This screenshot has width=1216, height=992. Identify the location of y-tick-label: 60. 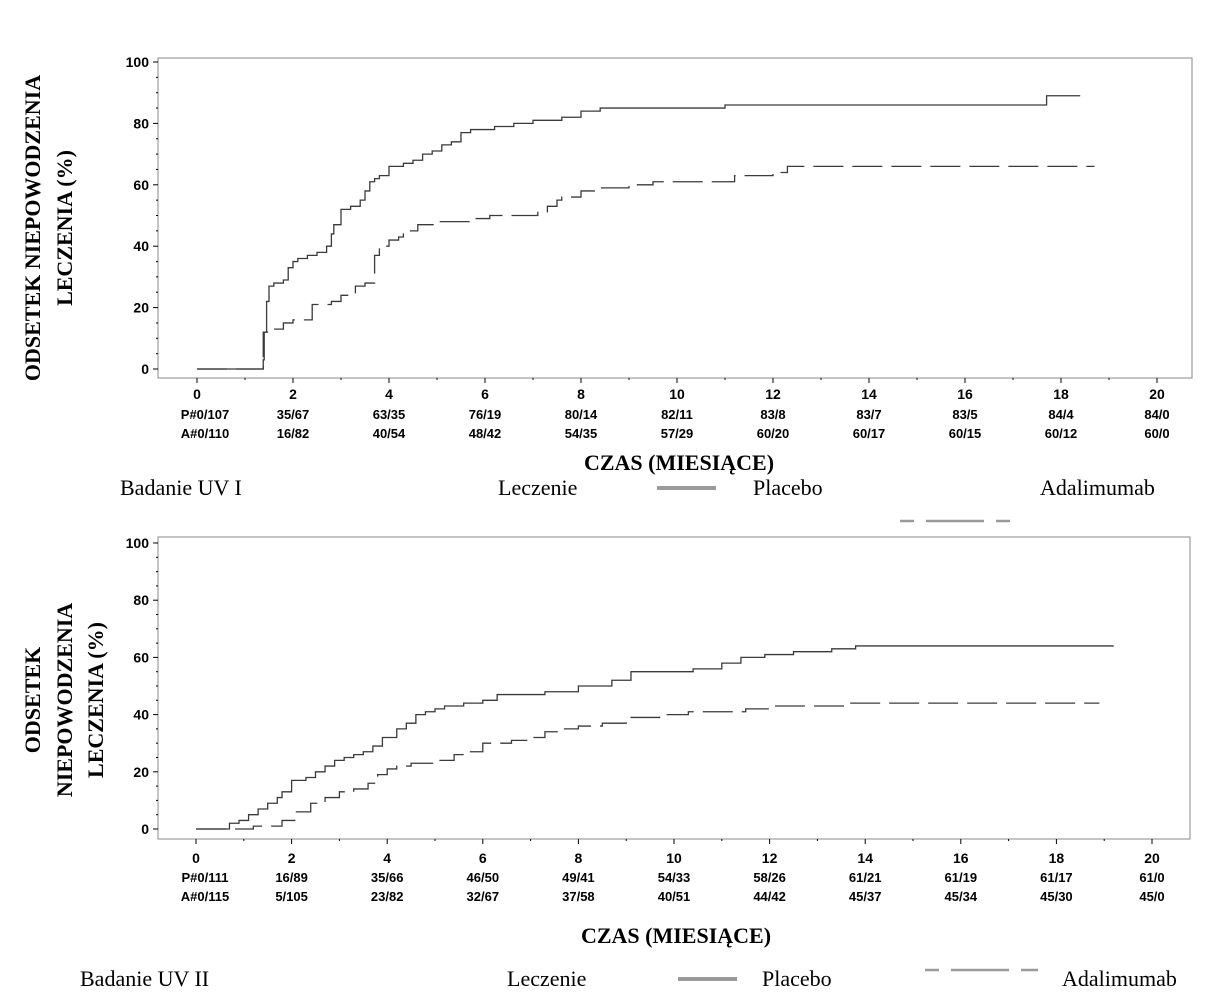
(141, 657).